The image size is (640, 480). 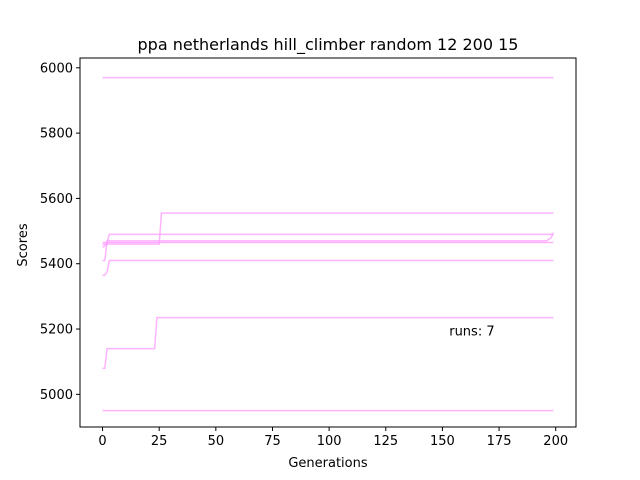 I want to click on y-tick-label: 5800, so click(x=56, y=134).